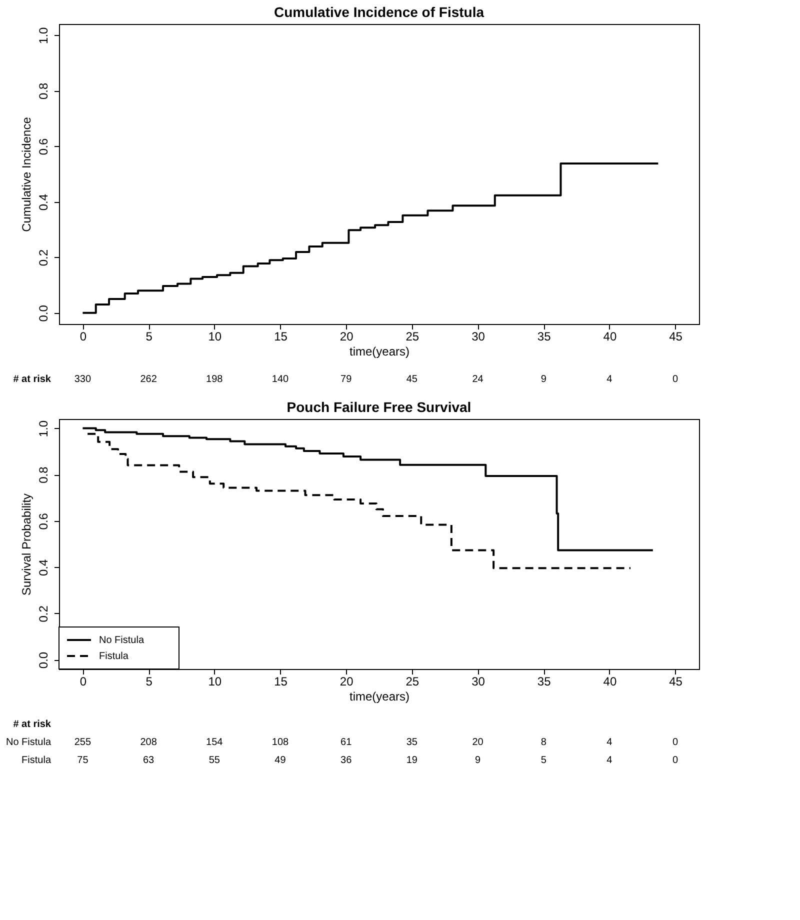  What do you see at coordinates (478, 742) in the screenshot?
I see `text: 20` at bounding box center [478, 742].